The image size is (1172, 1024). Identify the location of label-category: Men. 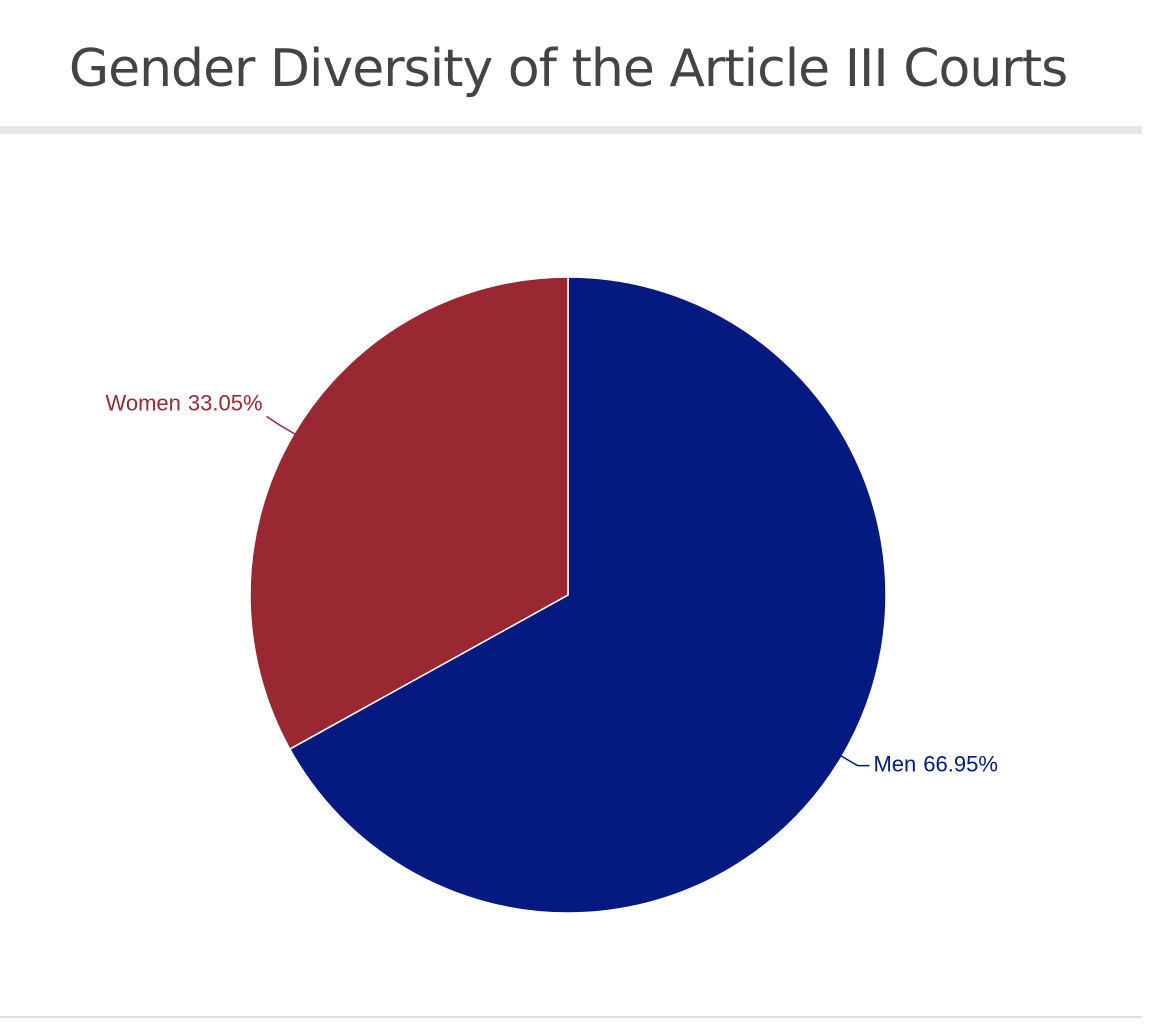
(894, 763).